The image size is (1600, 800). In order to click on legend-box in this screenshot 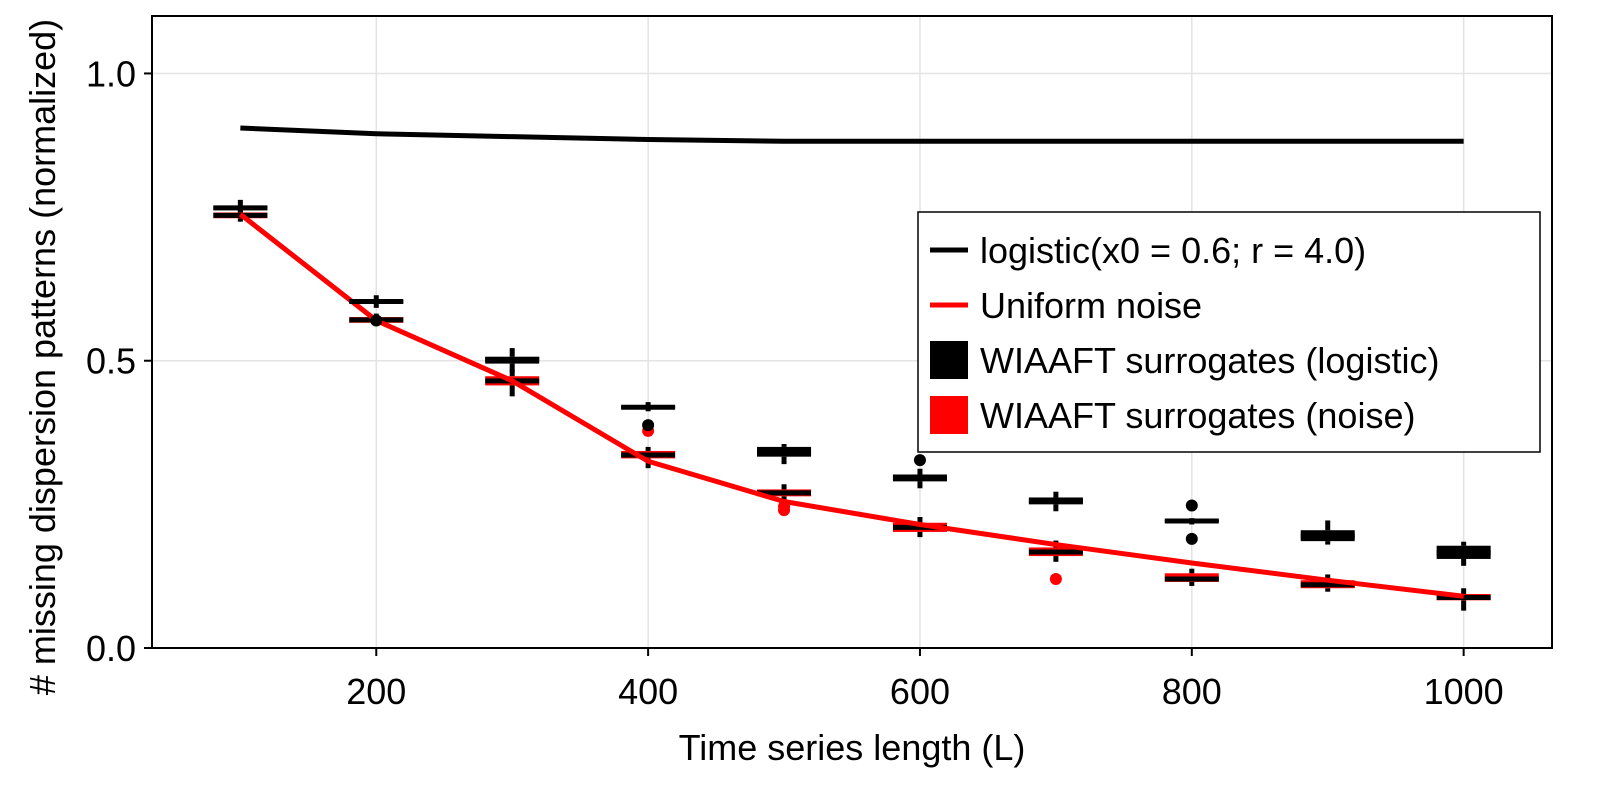, I will do `click(1229, 332)`.